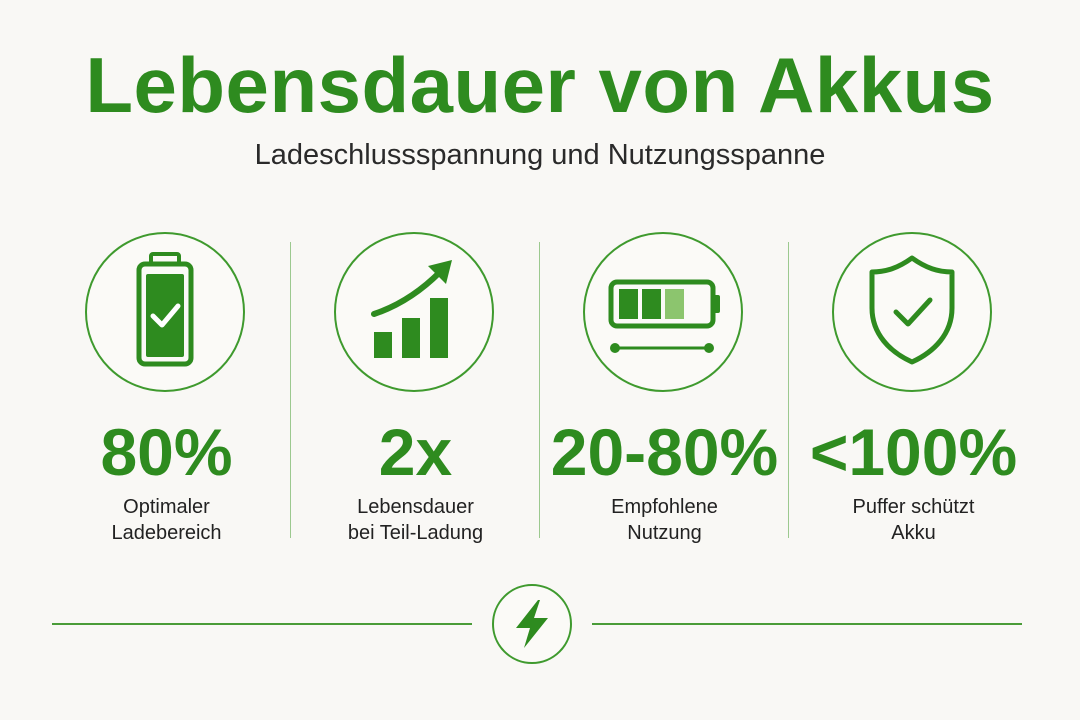  What do you see at coordinates (913, 533) in the screenshot?
I see `stat-label-line: Akku` at bounding box center [913, 533].